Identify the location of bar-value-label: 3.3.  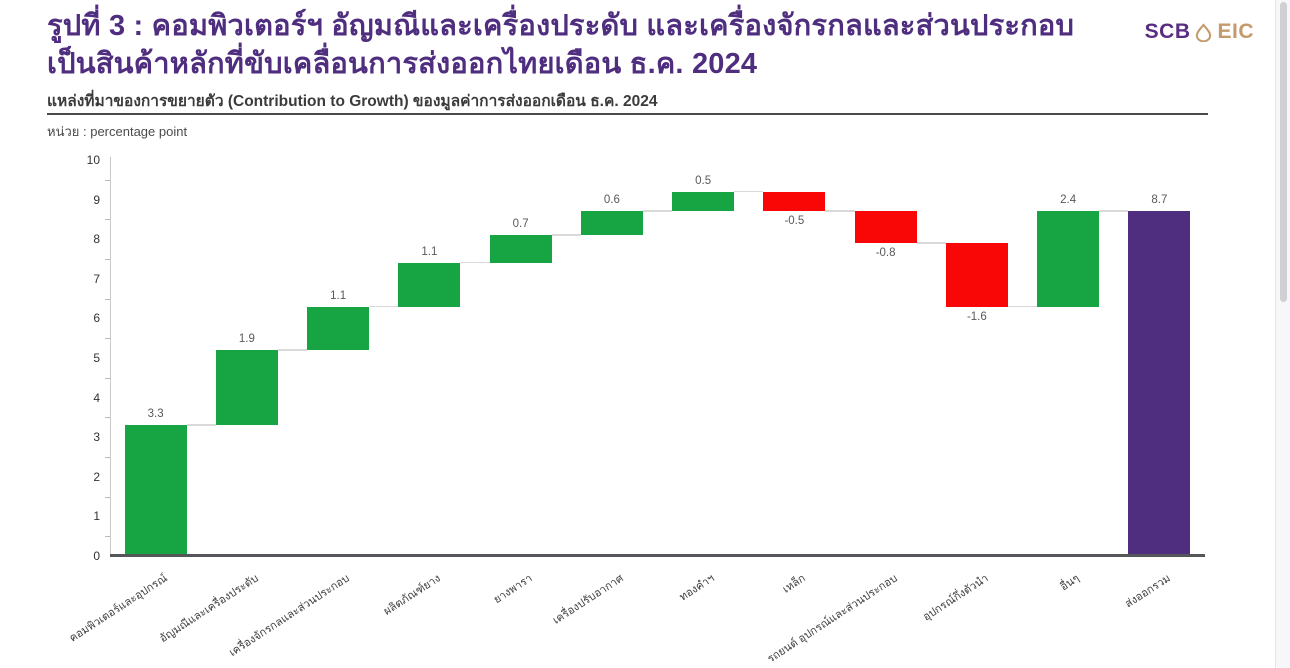
(155, 414).